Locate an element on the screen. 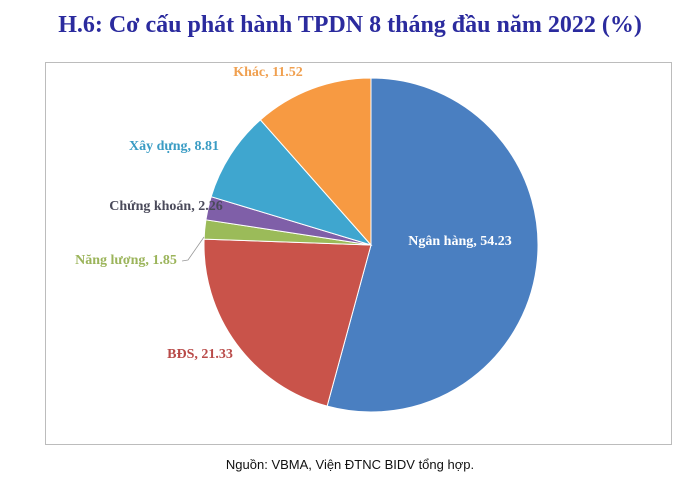 This screenshot has width=700, height=478. data-label-2: Năng lượng, 1.85 is located at coordinates (126, 260).